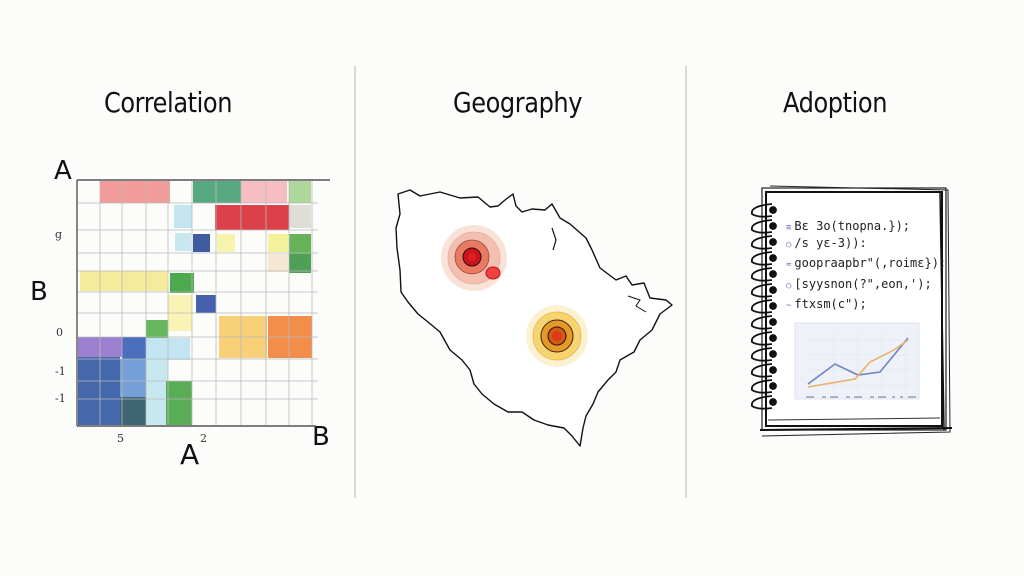  Describe the element at coordinates (120, 438) in the screenshot. I see `x-tick: 5` at that location.